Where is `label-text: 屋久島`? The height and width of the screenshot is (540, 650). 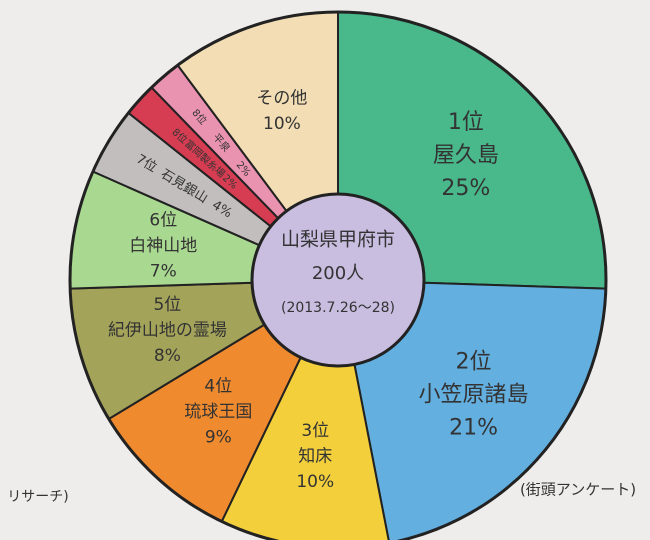
label-text: 屋久島 is located at coordinates (466, 155).